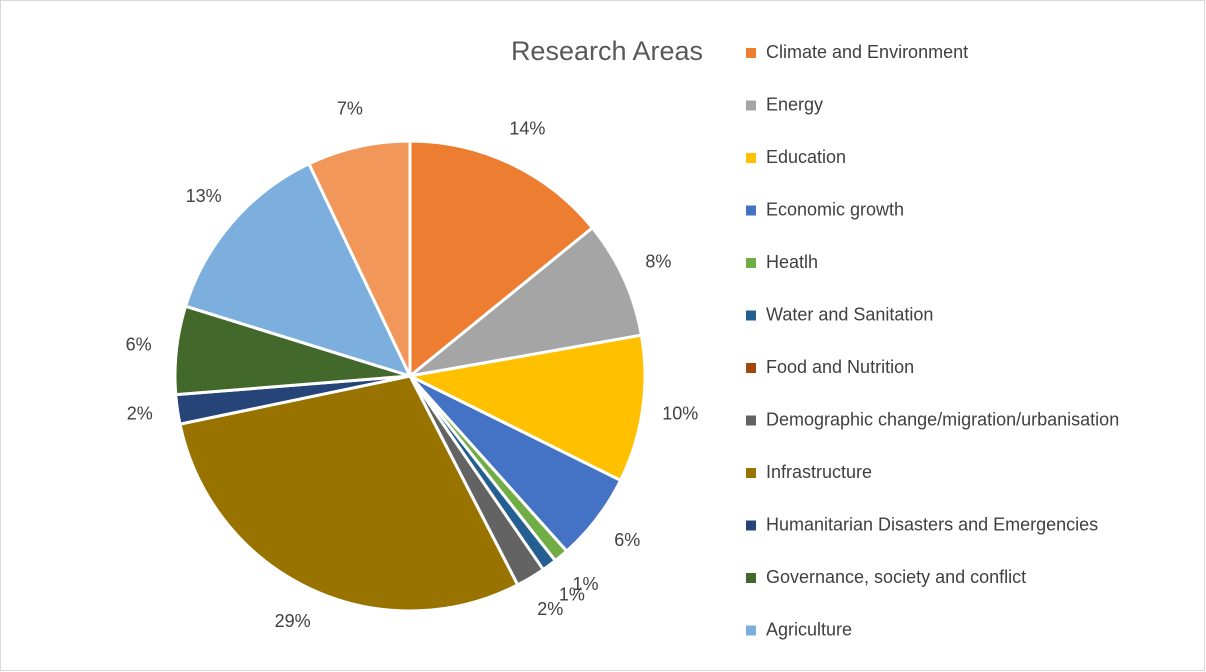  What do you see at coordinates (932, 524) in the screenshot?
I see `legend-label: Humanitarian Disasters and Emergencies` at bounding box center [932, 524].